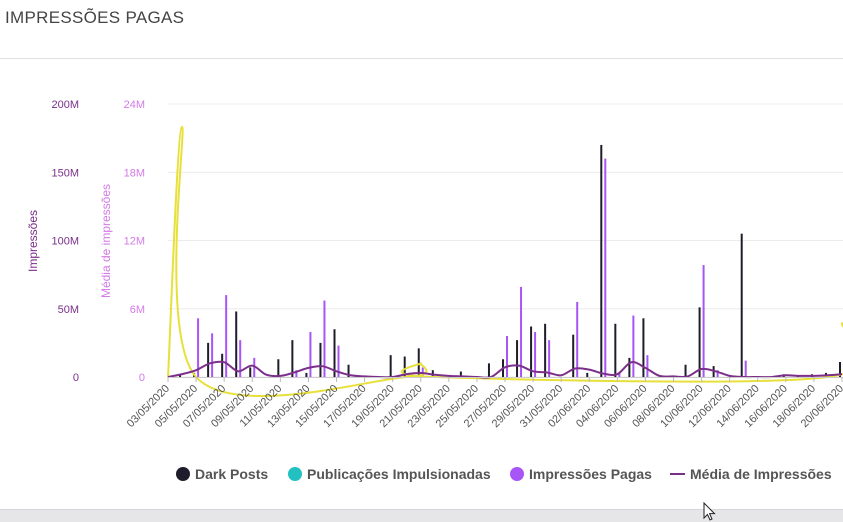 The width and height of the screenshot is (843, 522). Describe the element at coordinates (761, 474) in the screenshot. I see `legend-item-label: Média de Impressões` at that location.